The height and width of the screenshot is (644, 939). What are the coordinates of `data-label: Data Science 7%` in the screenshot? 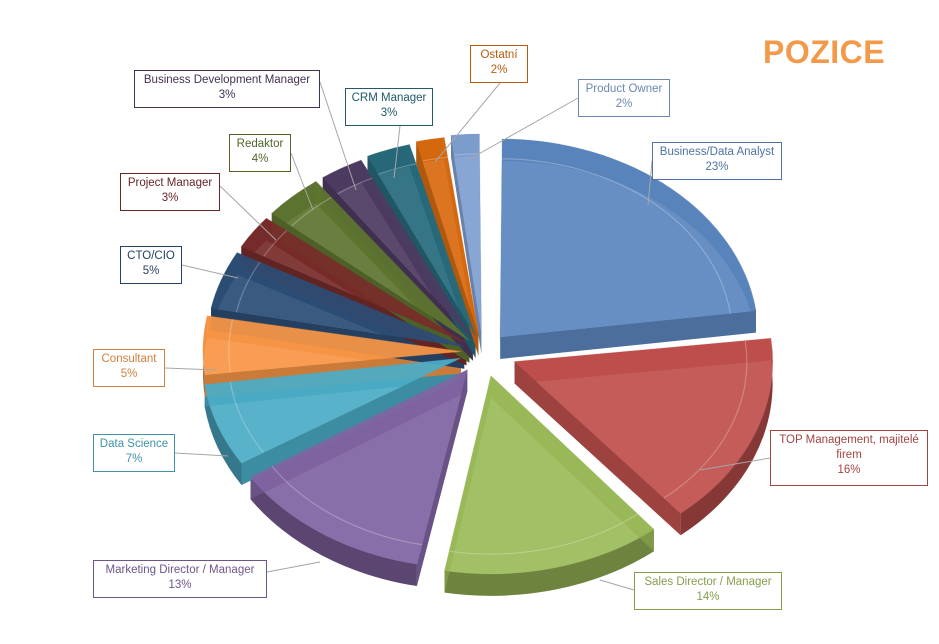 It's located at (134, 453).